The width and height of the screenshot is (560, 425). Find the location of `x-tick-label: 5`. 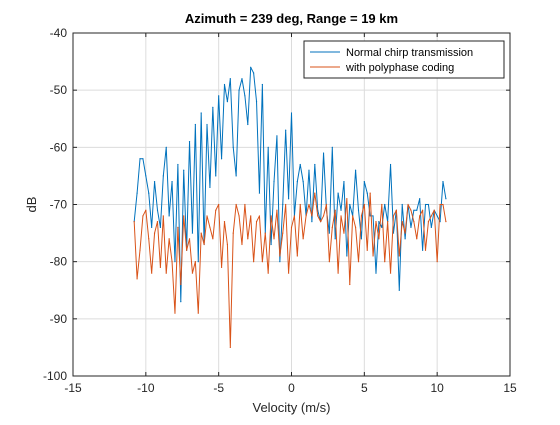

x-tick-label: 5 is located at coordinates (364, 388).